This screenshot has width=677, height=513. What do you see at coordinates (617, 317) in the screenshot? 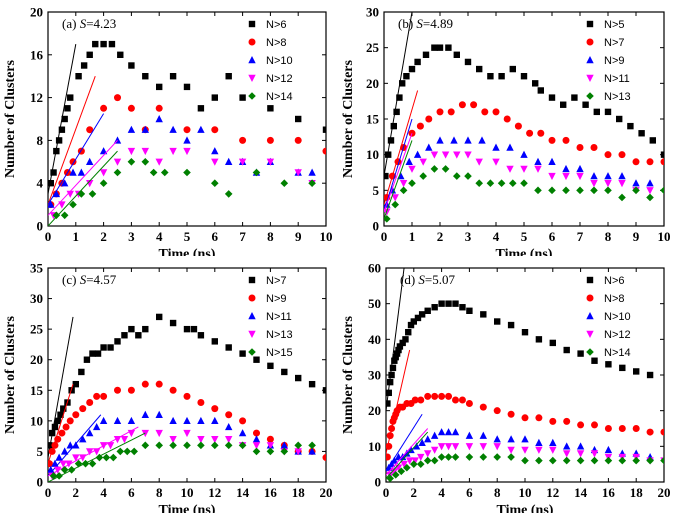
I see `legend-label: N>10` at bounding box center [617, 317].